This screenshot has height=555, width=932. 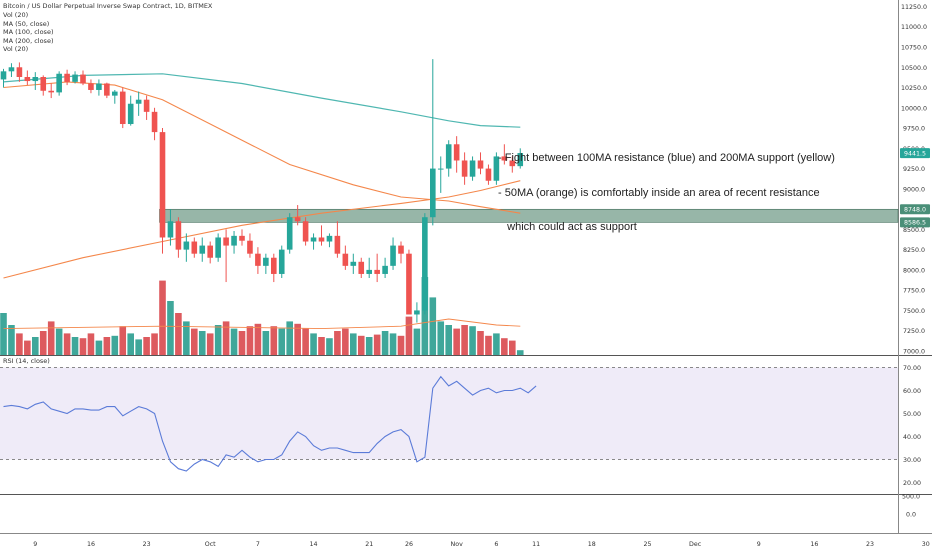 What do you see at coordinates (16, 15) in the screenshot?
I see `indicator-label-vol: Vol (20)` at bounding box center [16, 15].